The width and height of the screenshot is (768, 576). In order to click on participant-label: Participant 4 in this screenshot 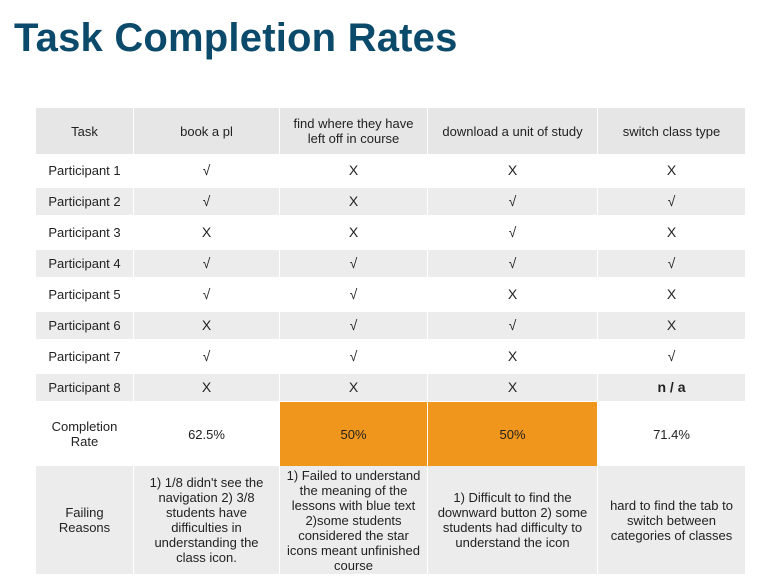, I will do `click(85, 264)`.